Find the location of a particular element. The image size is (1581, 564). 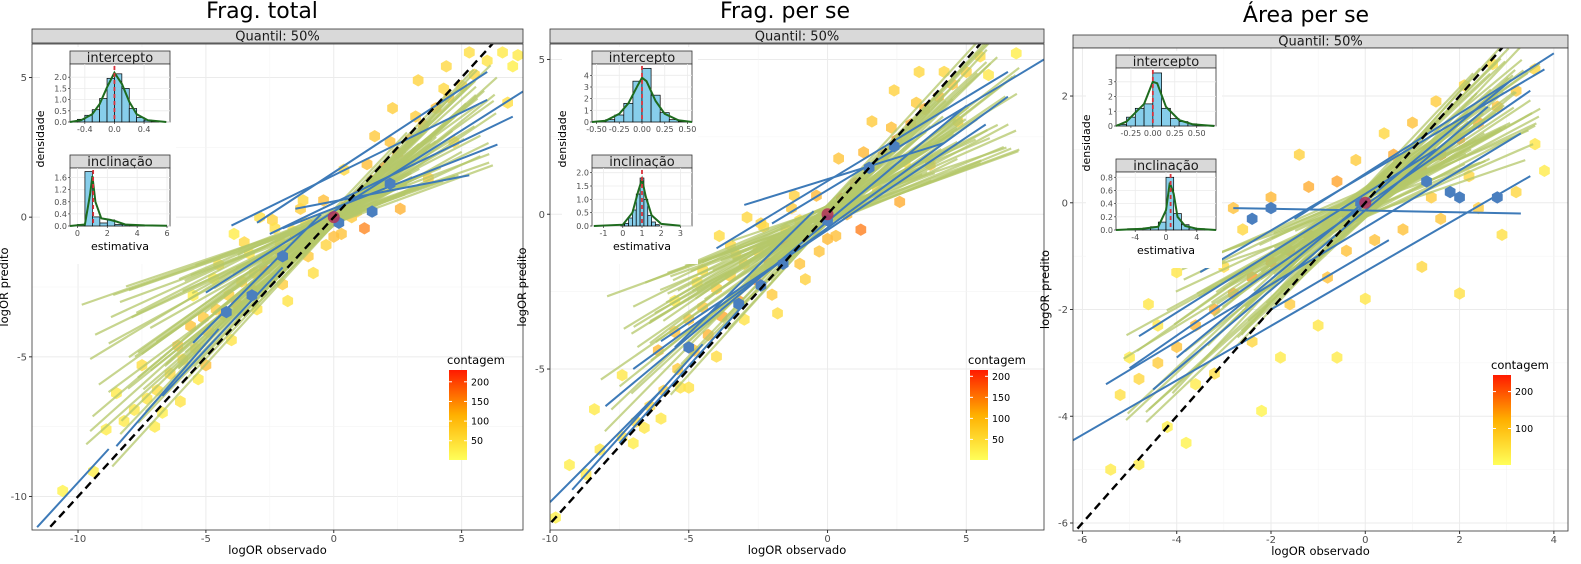

inset-y-tick-label: 2.0 is located at coordinates (582, 173).